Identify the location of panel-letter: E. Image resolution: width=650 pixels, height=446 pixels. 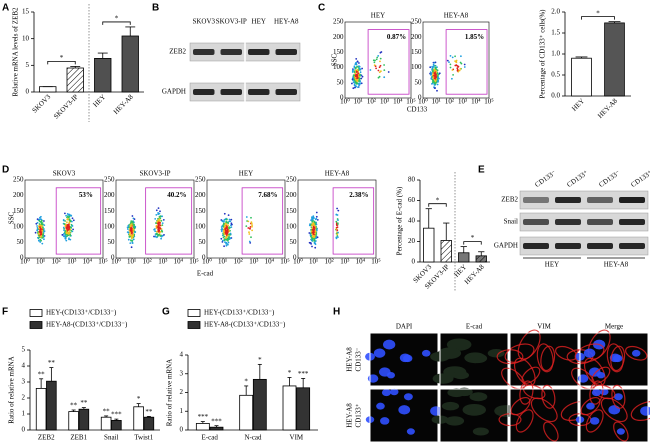
(481, 170).